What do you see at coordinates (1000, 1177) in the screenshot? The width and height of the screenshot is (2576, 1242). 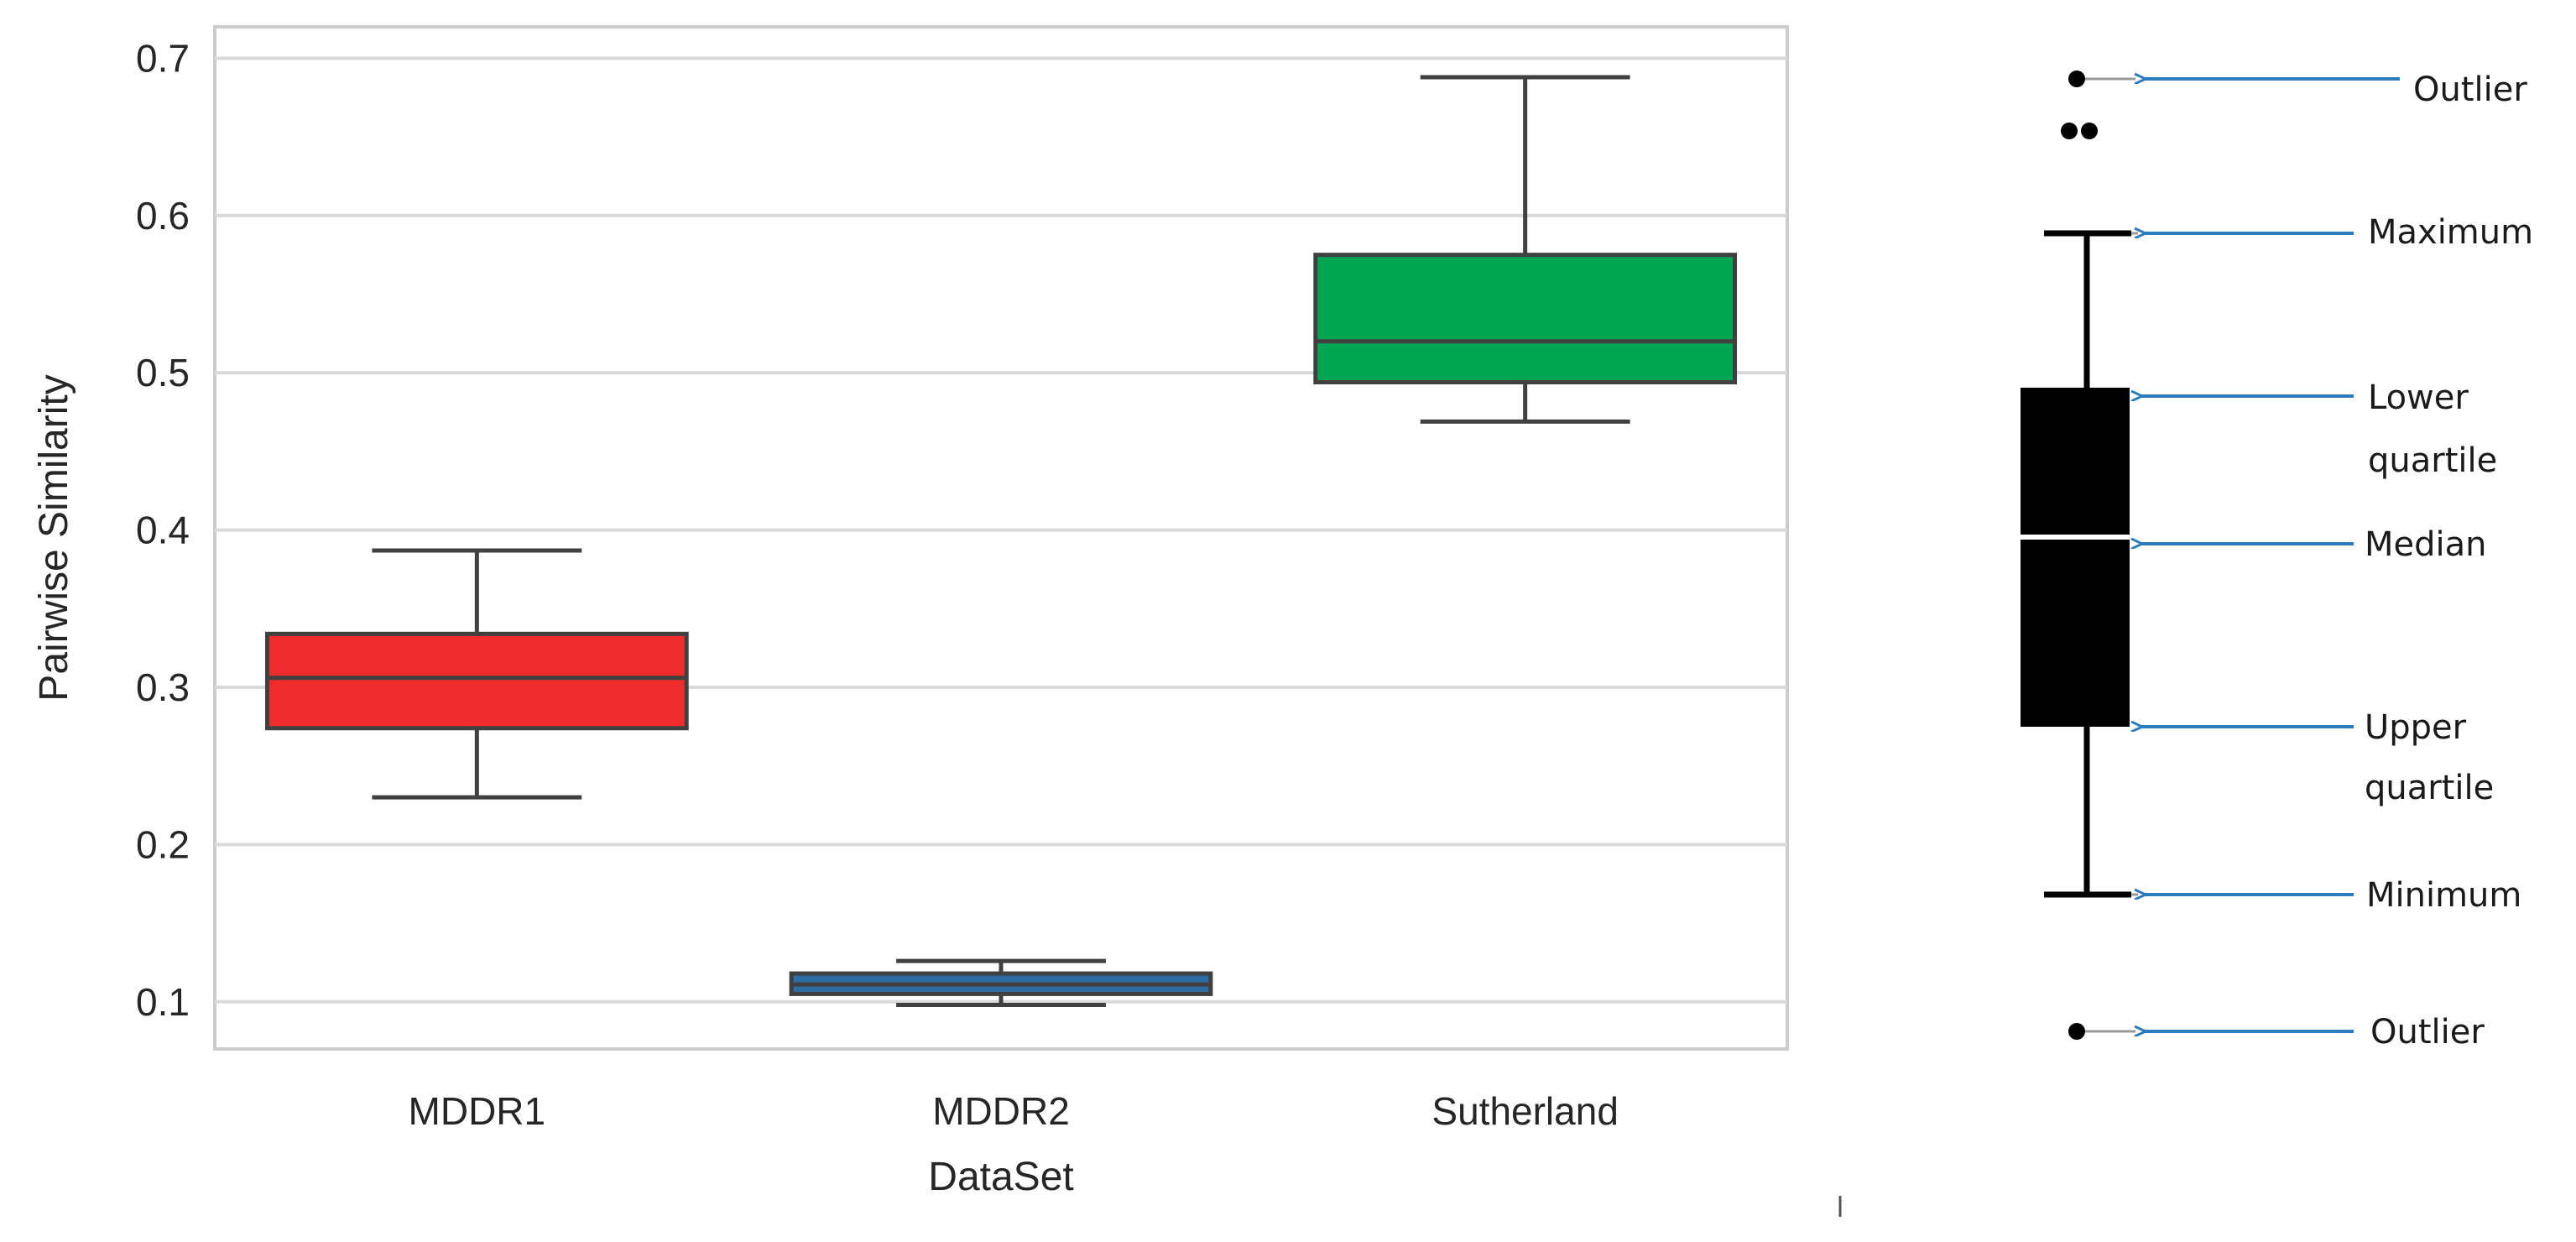 I see `x-axis-label: DataSet` at bounding box center [1000, 1177].